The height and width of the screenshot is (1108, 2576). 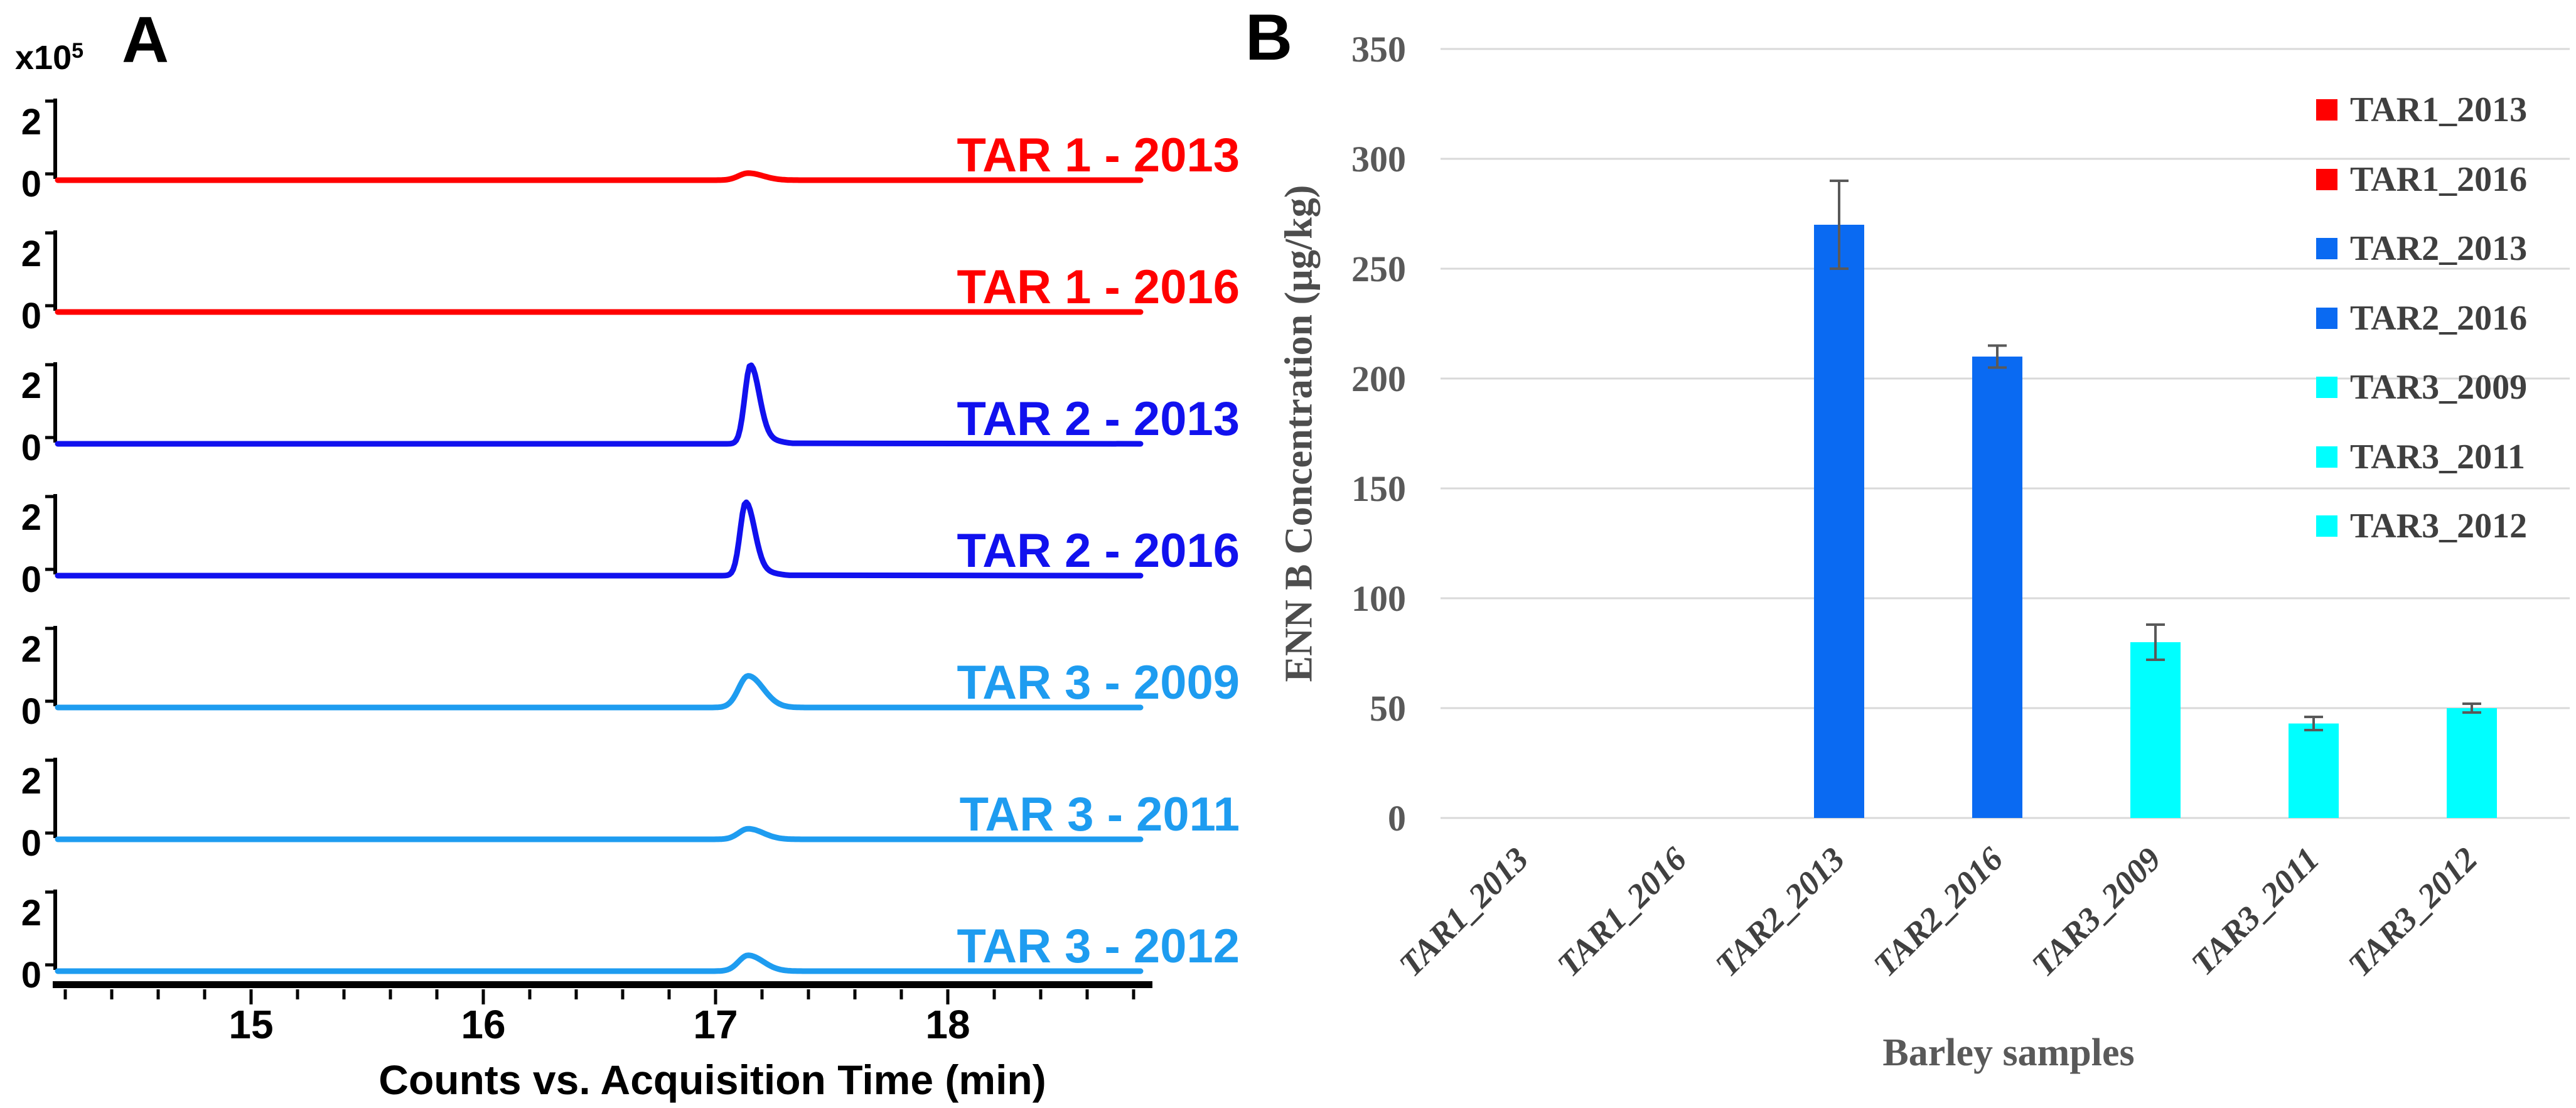 I want to click on b-x-axis-title: Barley samples, so click(x=2008, y=1052).